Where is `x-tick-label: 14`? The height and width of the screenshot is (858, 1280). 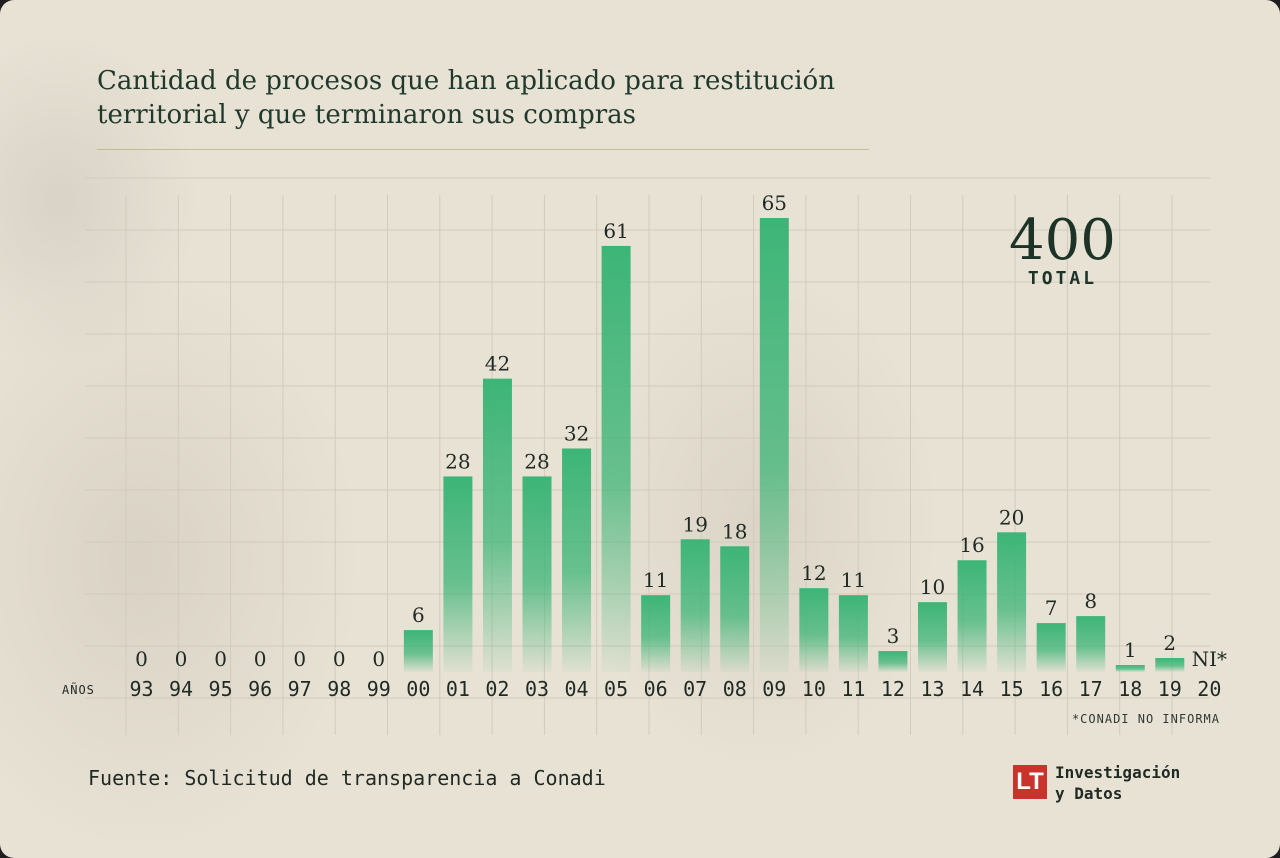 x-tick-label: 14 is located at coordinates (972, 689).